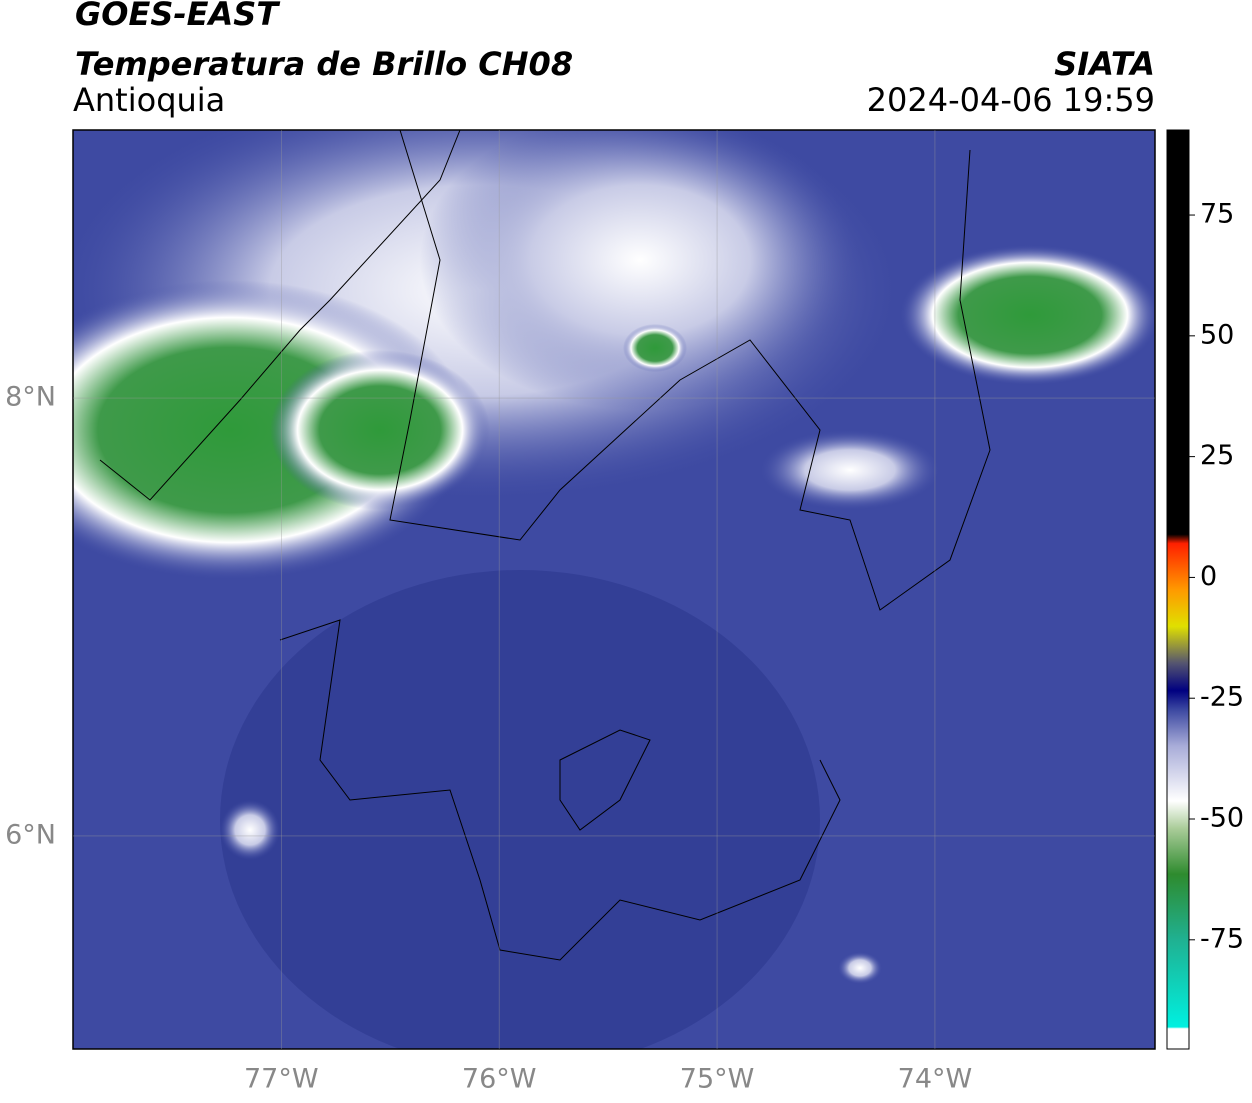 The height and width of the screenshot is (1103, 1252). Describe the element at coordinates (499, 1079) in the screenshot. I see `x-tick-label: 76°W` at that location.